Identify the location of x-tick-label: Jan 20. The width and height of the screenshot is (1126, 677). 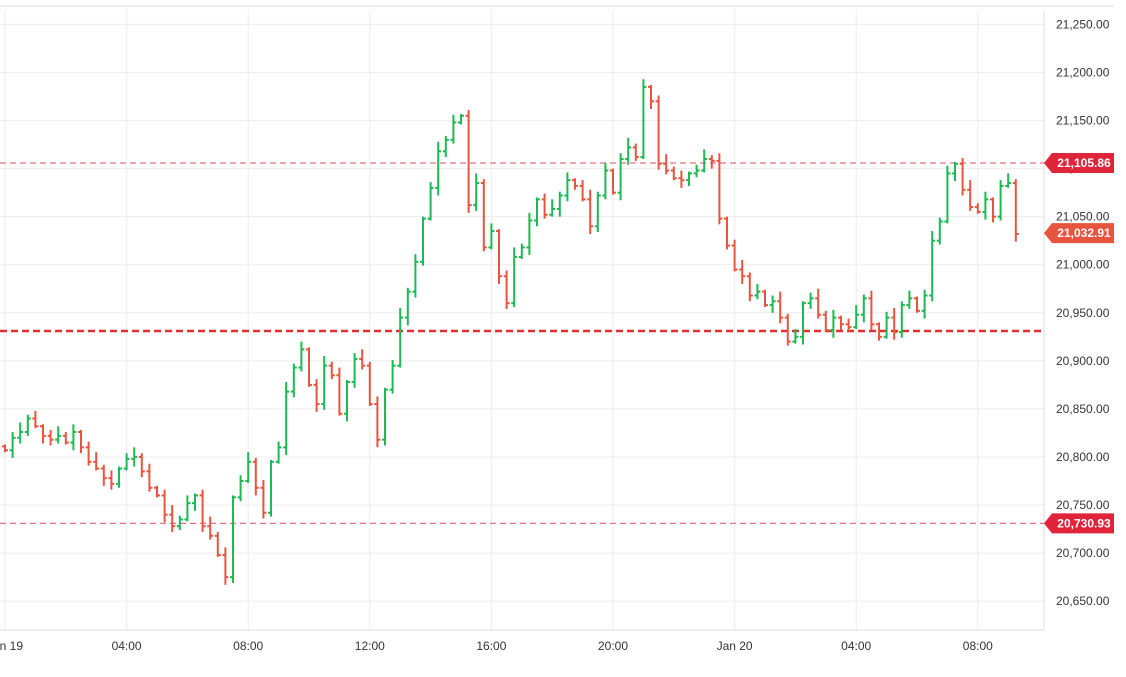
(735, 646).